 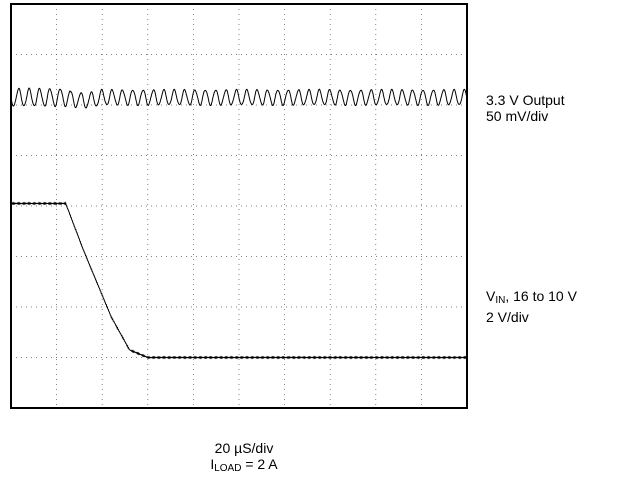 I want to click on output-name: 3.3 V Output, so click(x=525, y=100).